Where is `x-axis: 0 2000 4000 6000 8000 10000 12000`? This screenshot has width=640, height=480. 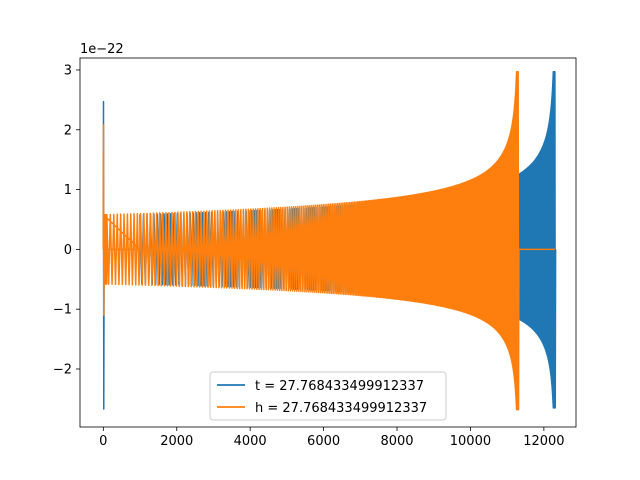
x-axis: 0 2000 4000 6000 8000 10000 12000 is located at coordinates (332, 438).